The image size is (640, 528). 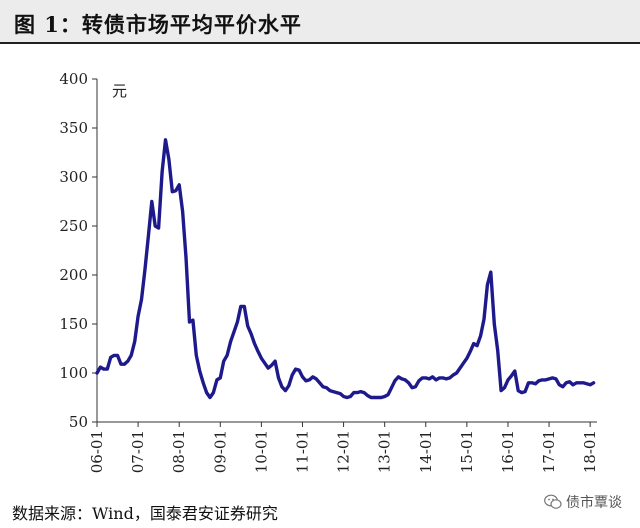 I want to click on x-tick-label: 06-01, so click(x=97, y=451).